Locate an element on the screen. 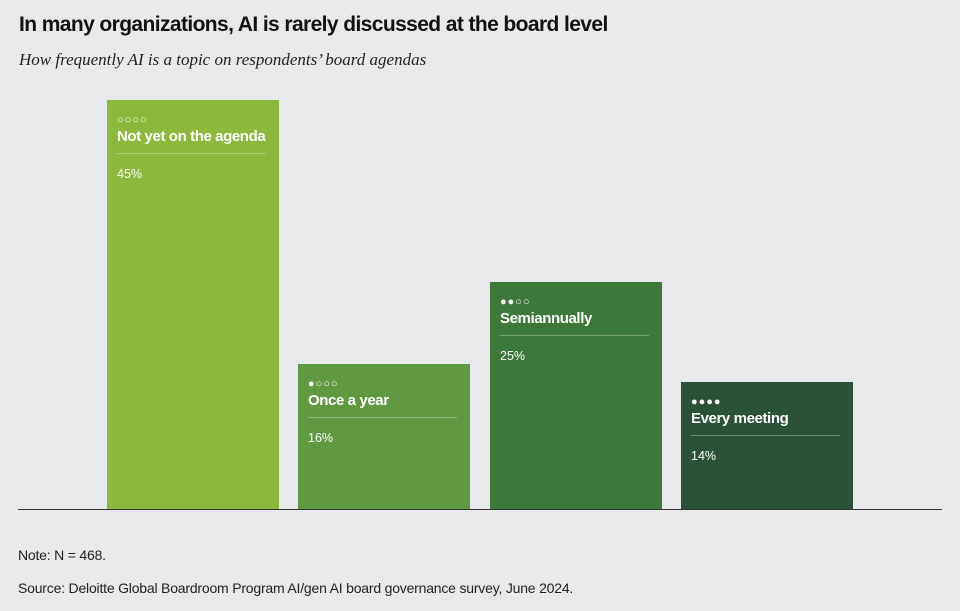  category-label: Once a year is located at coordinates (382, 405).